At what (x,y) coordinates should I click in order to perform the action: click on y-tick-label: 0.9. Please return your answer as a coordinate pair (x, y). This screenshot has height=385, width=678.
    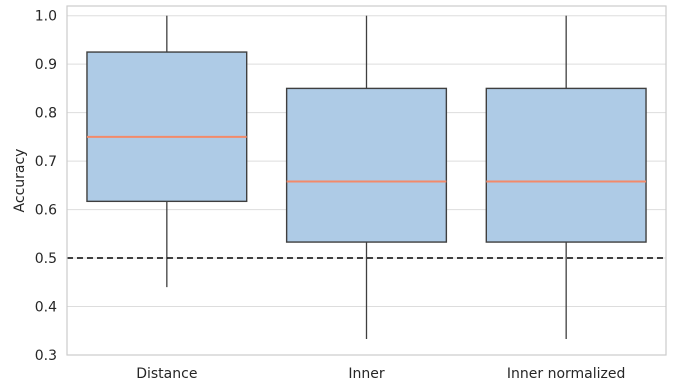
    Looking at the image, I should click on (46, 65).